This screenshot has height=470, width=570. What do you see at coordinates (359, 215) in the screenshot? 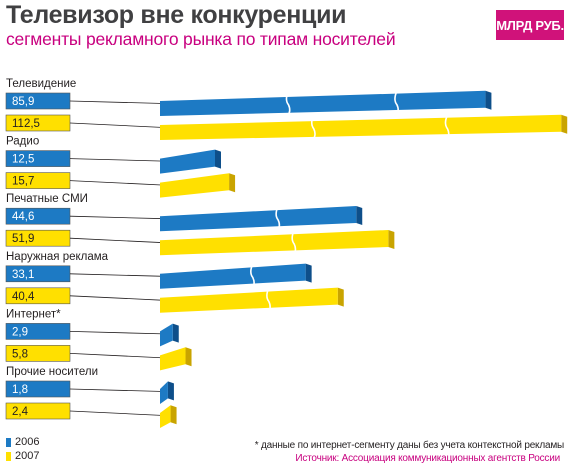
I see `bar-cap-cat-2-2006` at bounding box center [359, 215].